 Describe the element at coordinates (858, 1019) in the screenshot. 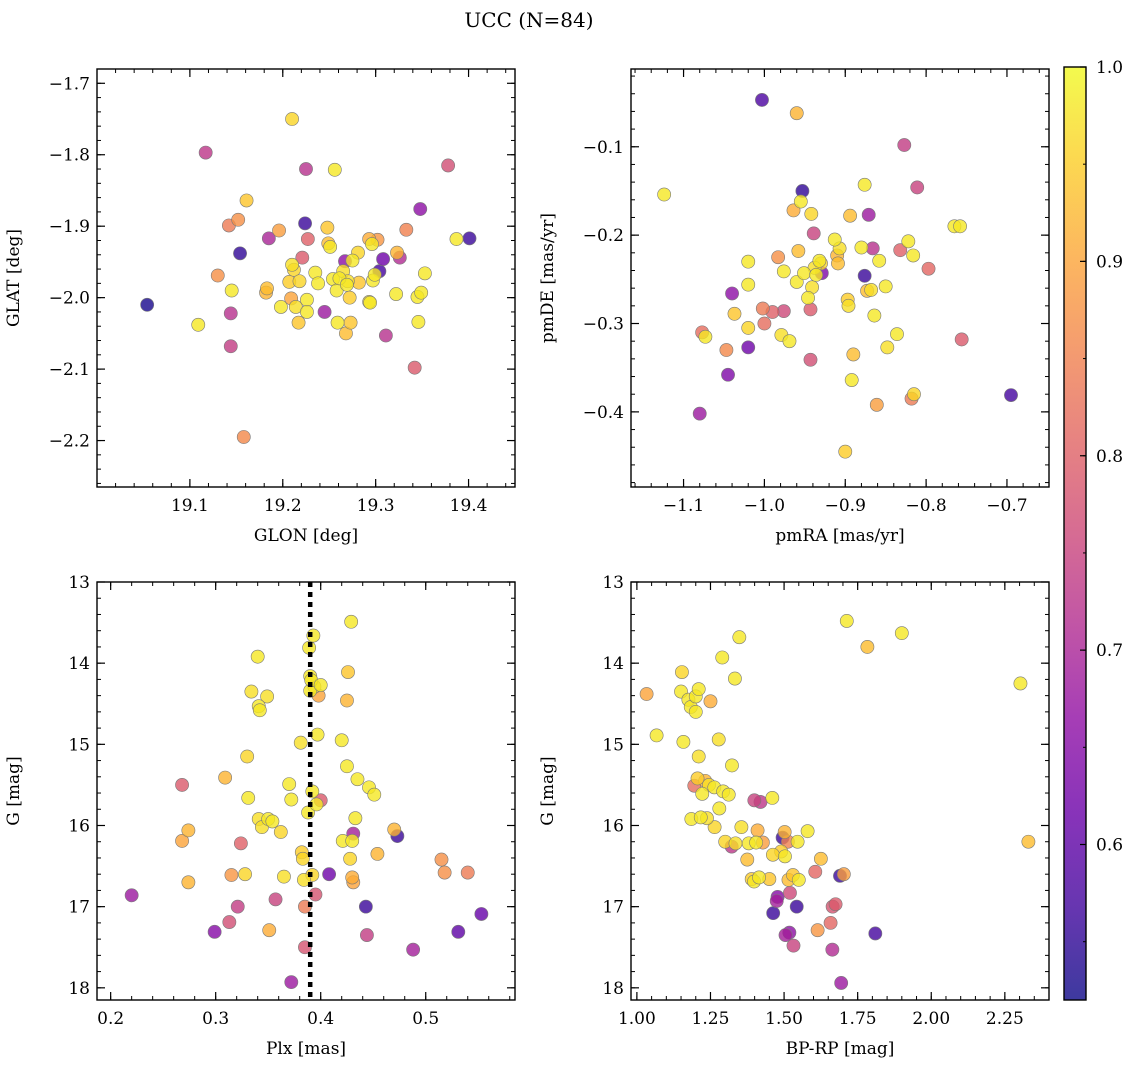

I see `x-tick-label: 1.75` at that location.